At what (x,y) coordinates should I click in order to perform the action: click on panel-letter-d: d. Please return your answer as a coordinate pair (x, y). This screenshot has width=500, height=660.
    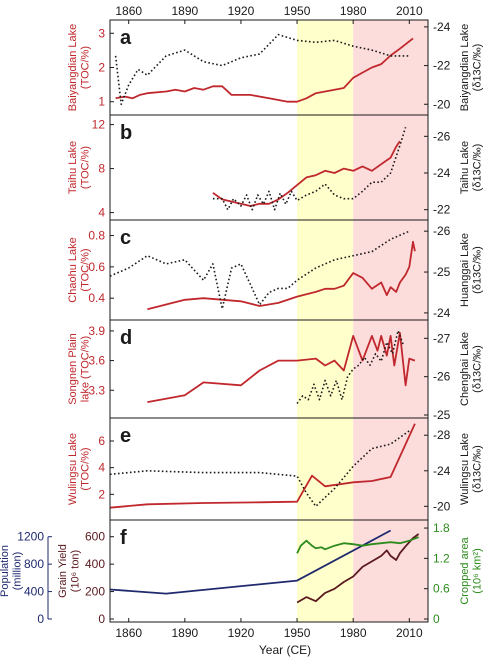
    Looking at the image, I should click on (126, 338).